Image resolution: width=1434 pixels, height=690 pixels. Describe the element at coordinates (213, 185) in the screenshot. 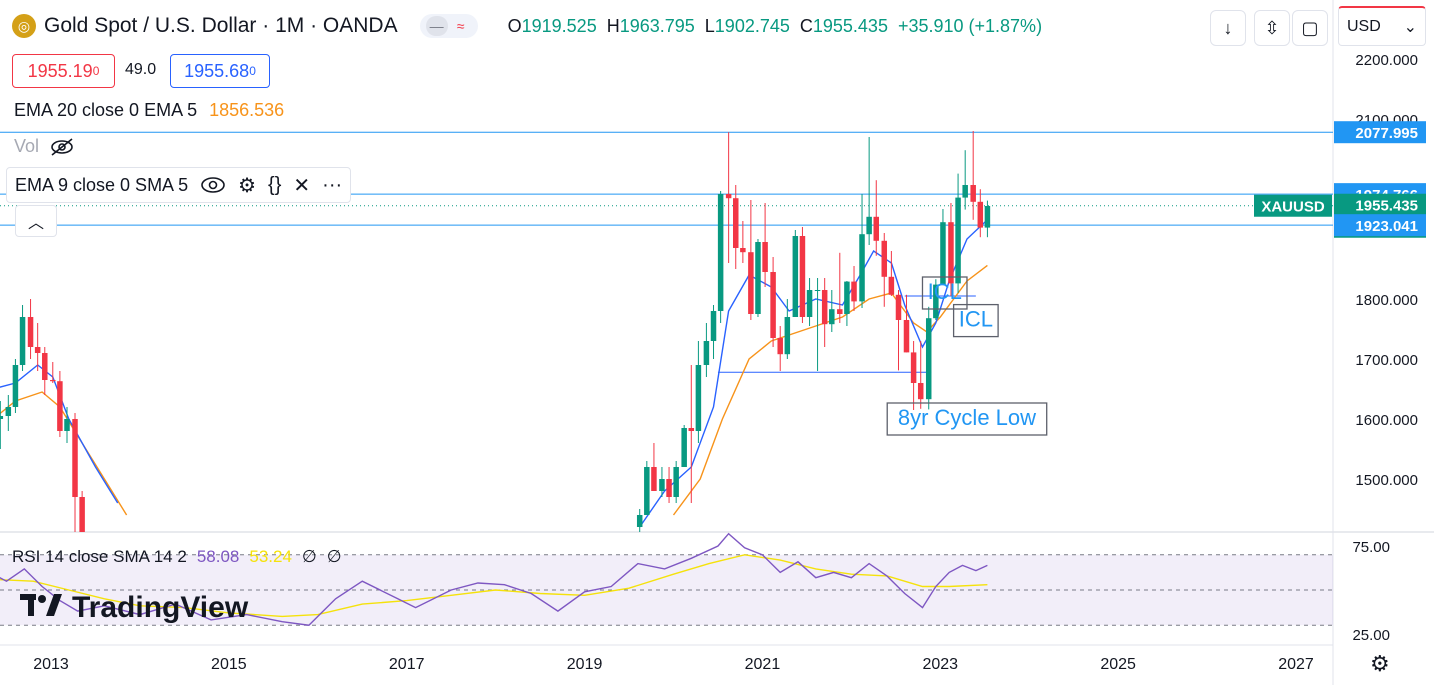

I see `eye-icon` at that location.